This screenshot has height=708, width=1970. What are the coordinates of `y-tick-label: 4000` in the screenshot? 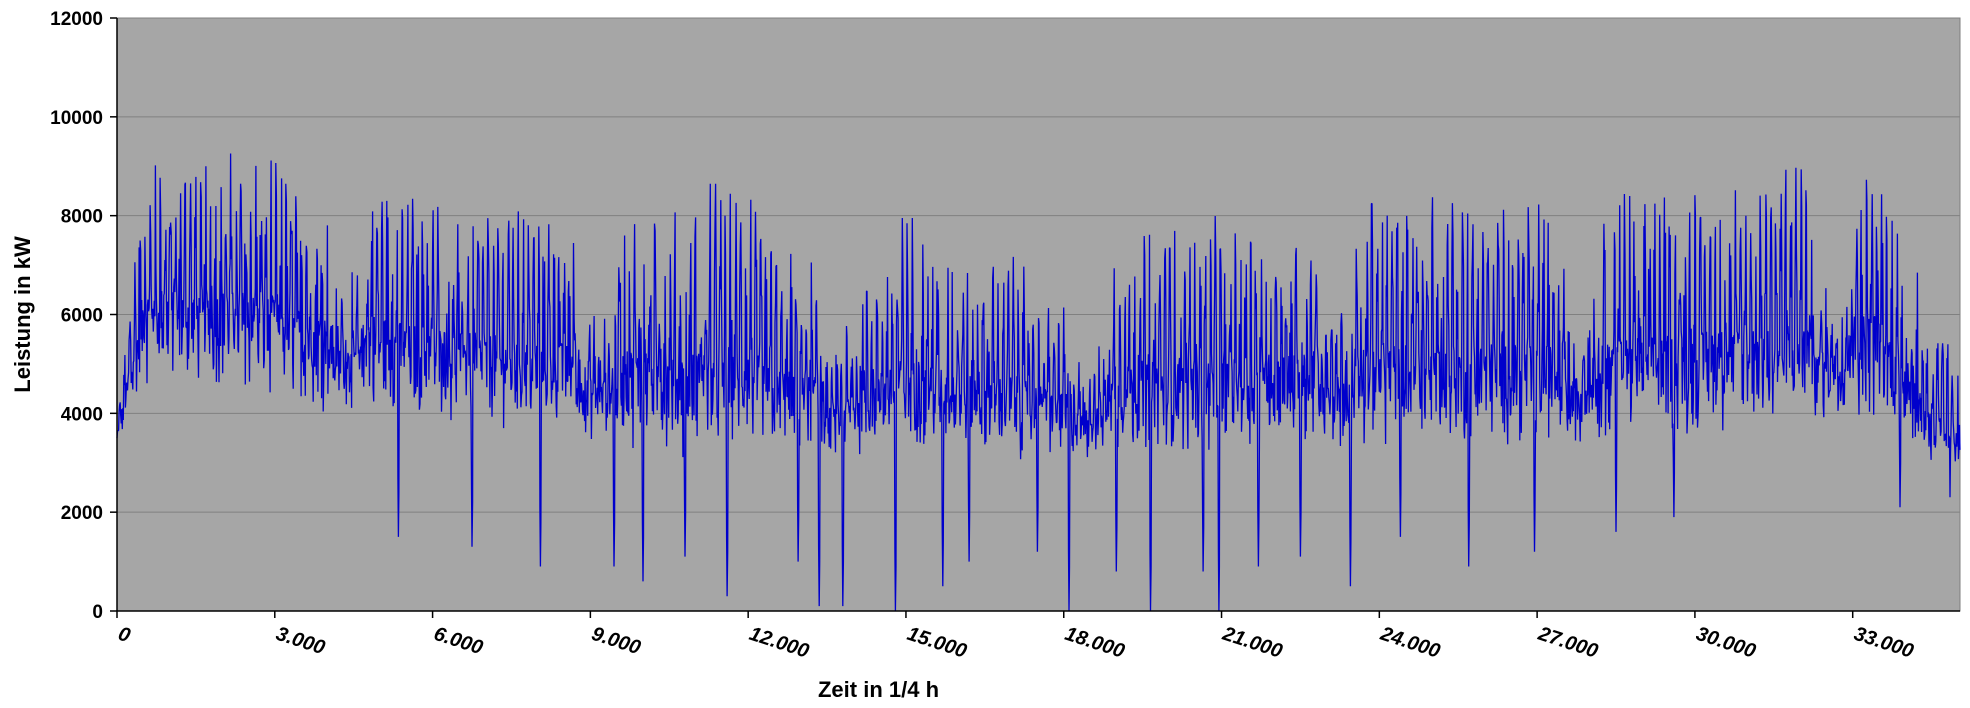 It's located at (82, 414).